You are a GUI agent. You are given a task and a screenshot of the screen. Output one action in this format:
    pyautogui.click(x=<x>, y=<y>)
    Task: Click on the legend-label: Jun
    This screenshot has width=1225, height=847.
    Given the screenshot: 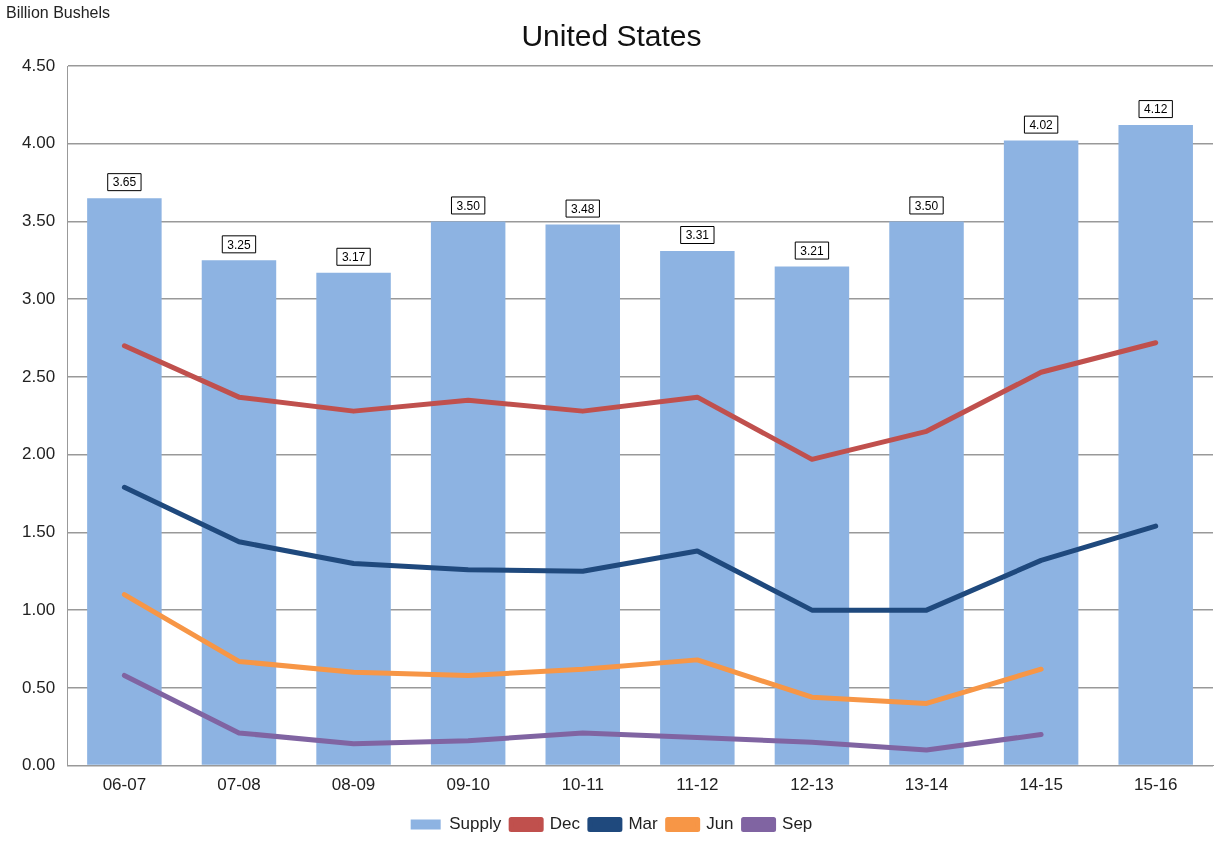 What is the action you would take?
    pyautogui.click(x=720, y=824)
    